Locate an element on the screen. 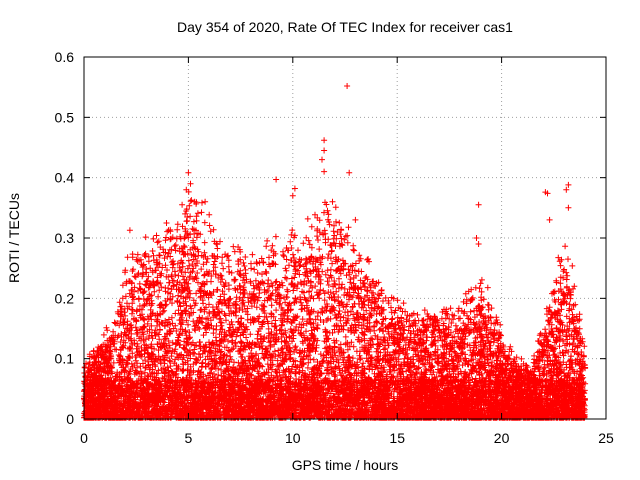 Image resolution: width=640 pixels, height=480 pixels. x-tick-label: 5 is located at coordinates (189, 438).